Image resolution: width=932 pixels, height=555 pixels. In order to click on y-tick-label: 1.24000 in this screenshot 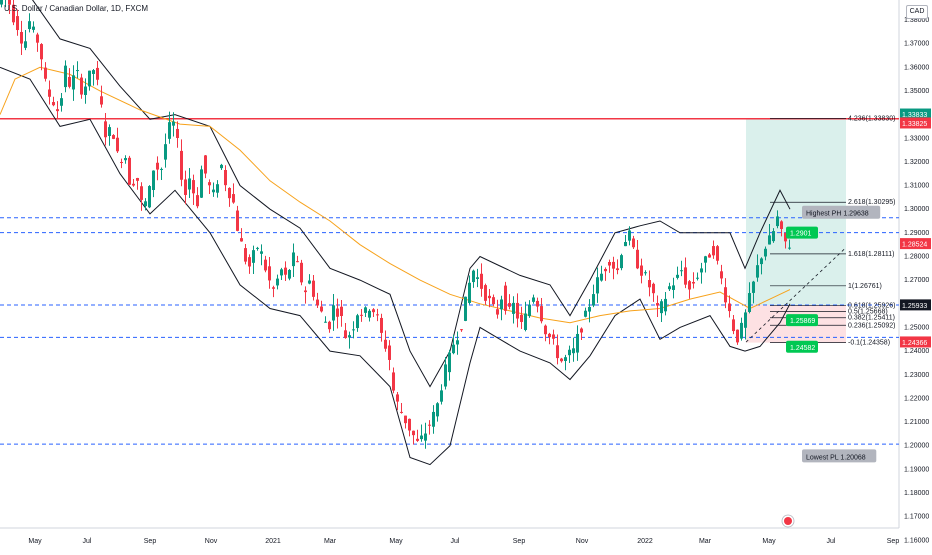, I will do `click(916, 351)`.